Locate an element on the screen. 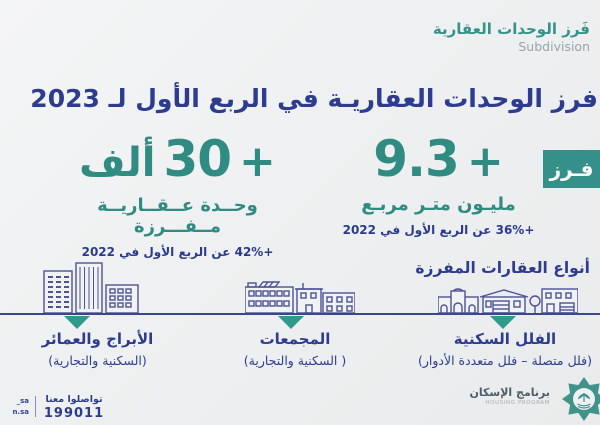 The width and height of the screenshot is (600, 425). stat-units-value-row: ألف 30 + is located at coordinates (177, 161).